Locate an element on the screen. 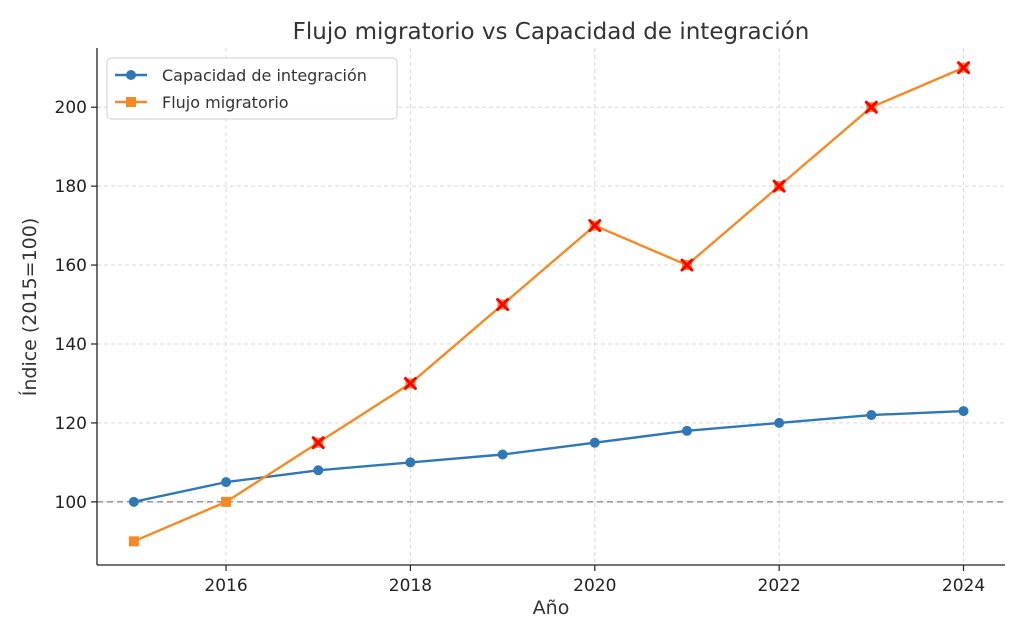  x-tick-label: 2024 is located at coordinates (963, 586).